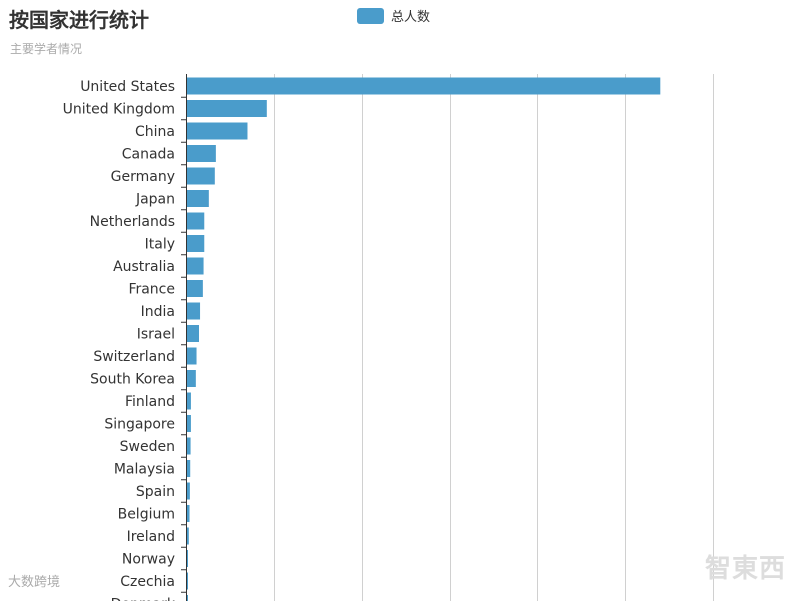  What do you see at coordinates (79, 20) in the screenshot?
I see `chart-title: 按国家进行统计` at bounding box center [79, 20].